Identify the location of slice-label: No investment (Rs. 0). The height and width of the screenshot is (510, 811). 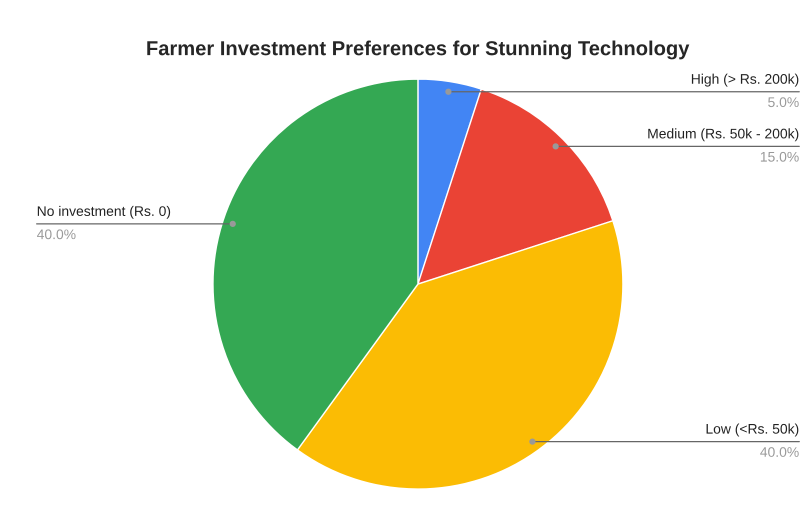
(104, 212).